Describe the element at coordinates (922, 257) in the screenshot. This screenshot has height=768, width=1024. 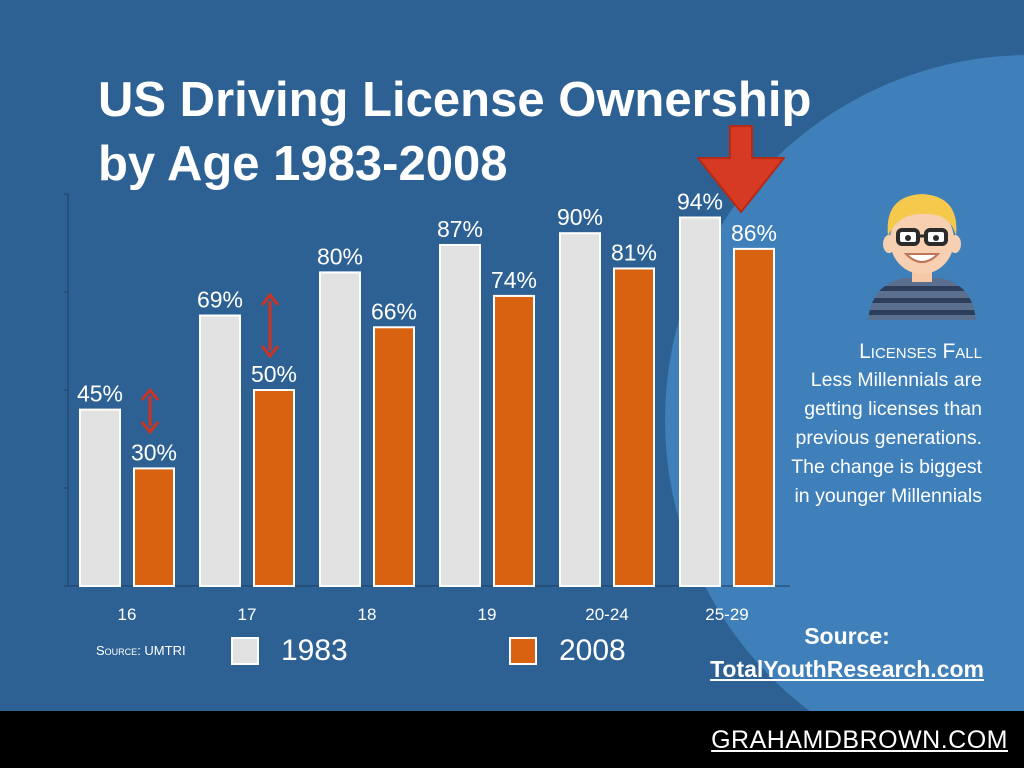
I see `millennial-avatar-icon` at that location.